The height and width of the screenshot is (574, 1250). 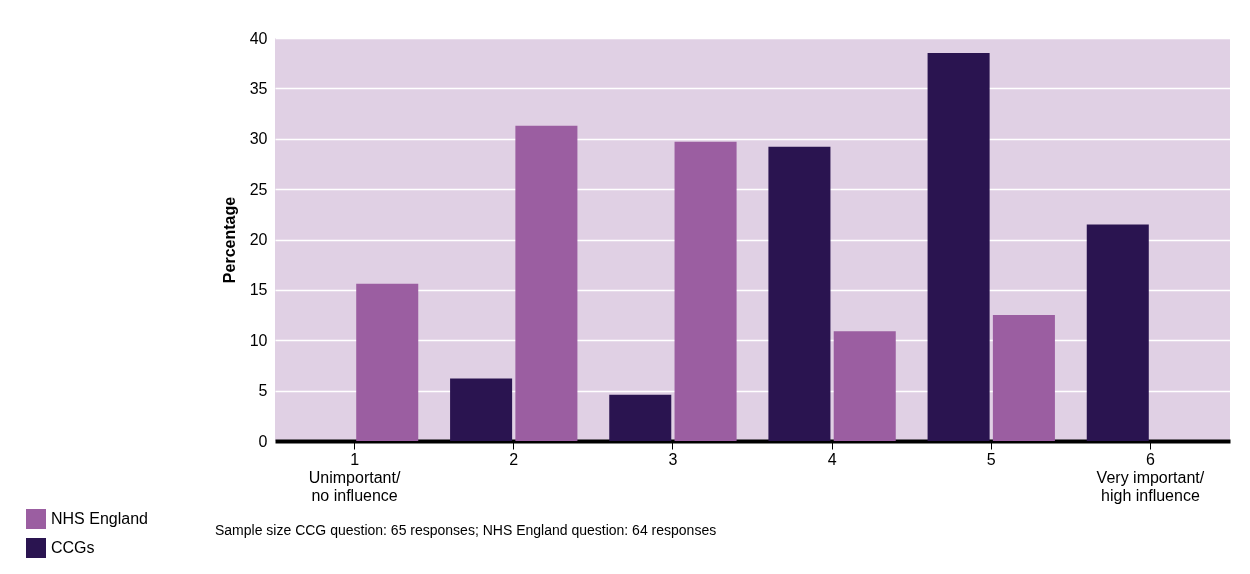 I want to click on x-tick-label: 3, so click(x=673, y=459).